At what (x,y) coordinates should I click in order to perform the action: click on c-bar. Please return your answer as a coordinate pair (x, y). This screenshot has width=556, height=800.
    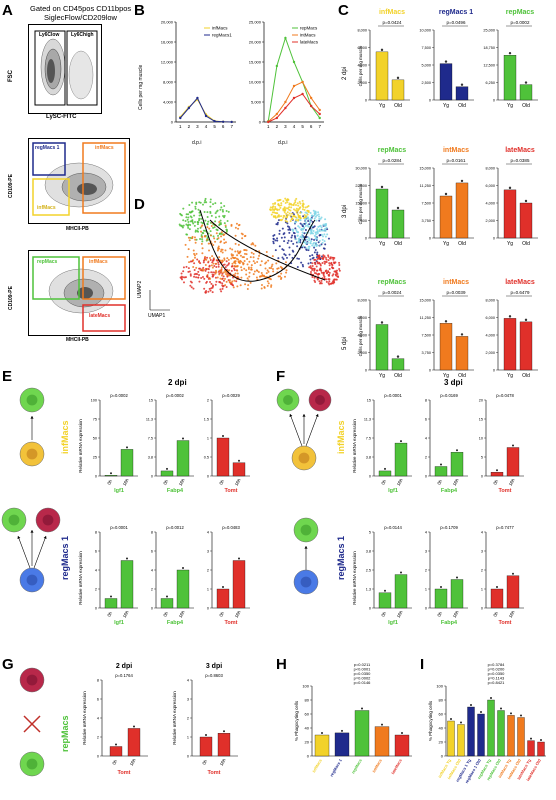
    Looking at the image, I should click on (382, 76).